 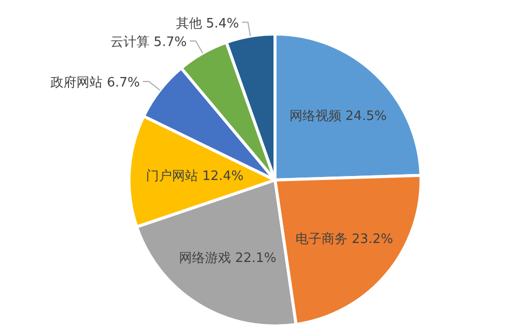 I want to click on slice-label: 云计算 5.7%, so click(x=148, y=42).